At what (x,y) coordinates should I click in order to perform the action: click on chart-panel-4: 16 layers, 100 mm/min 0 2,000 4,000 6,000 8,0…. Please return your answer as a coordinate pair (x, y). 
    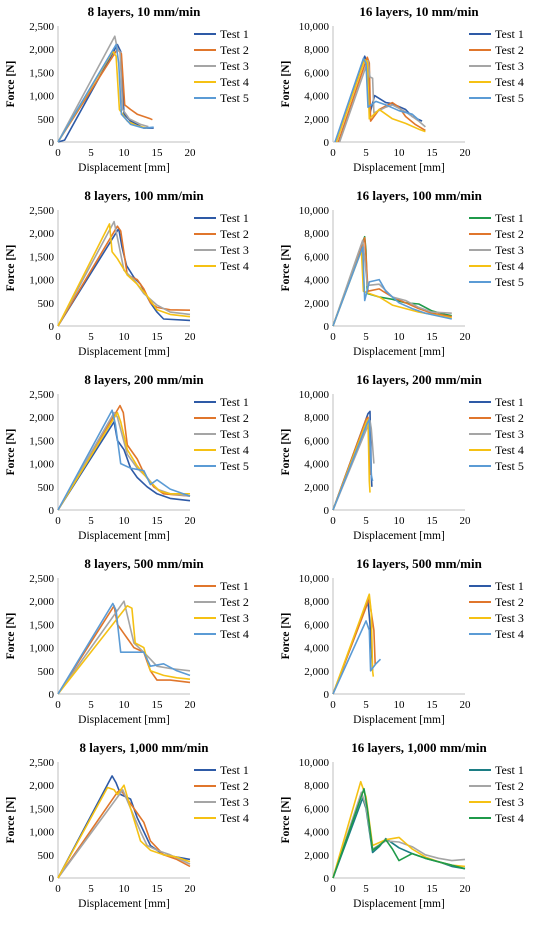
    Looking at the image, I should click on (412, 276).